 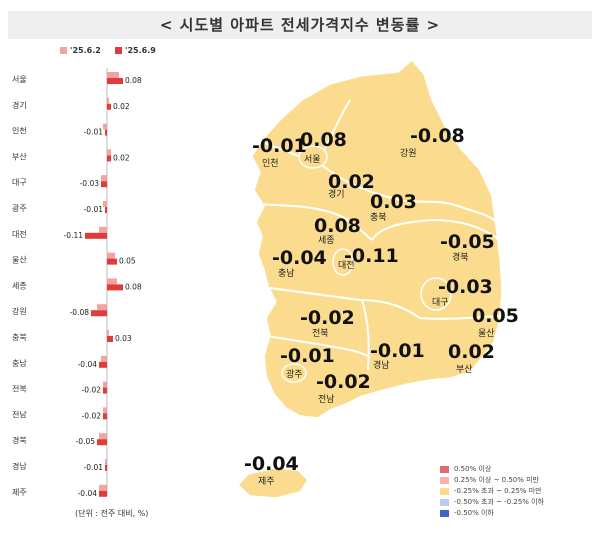 What do you see at coordinates (86, 441) in the screenshot?
I see `data-label: -0.05` at bounding box center [86, 441].